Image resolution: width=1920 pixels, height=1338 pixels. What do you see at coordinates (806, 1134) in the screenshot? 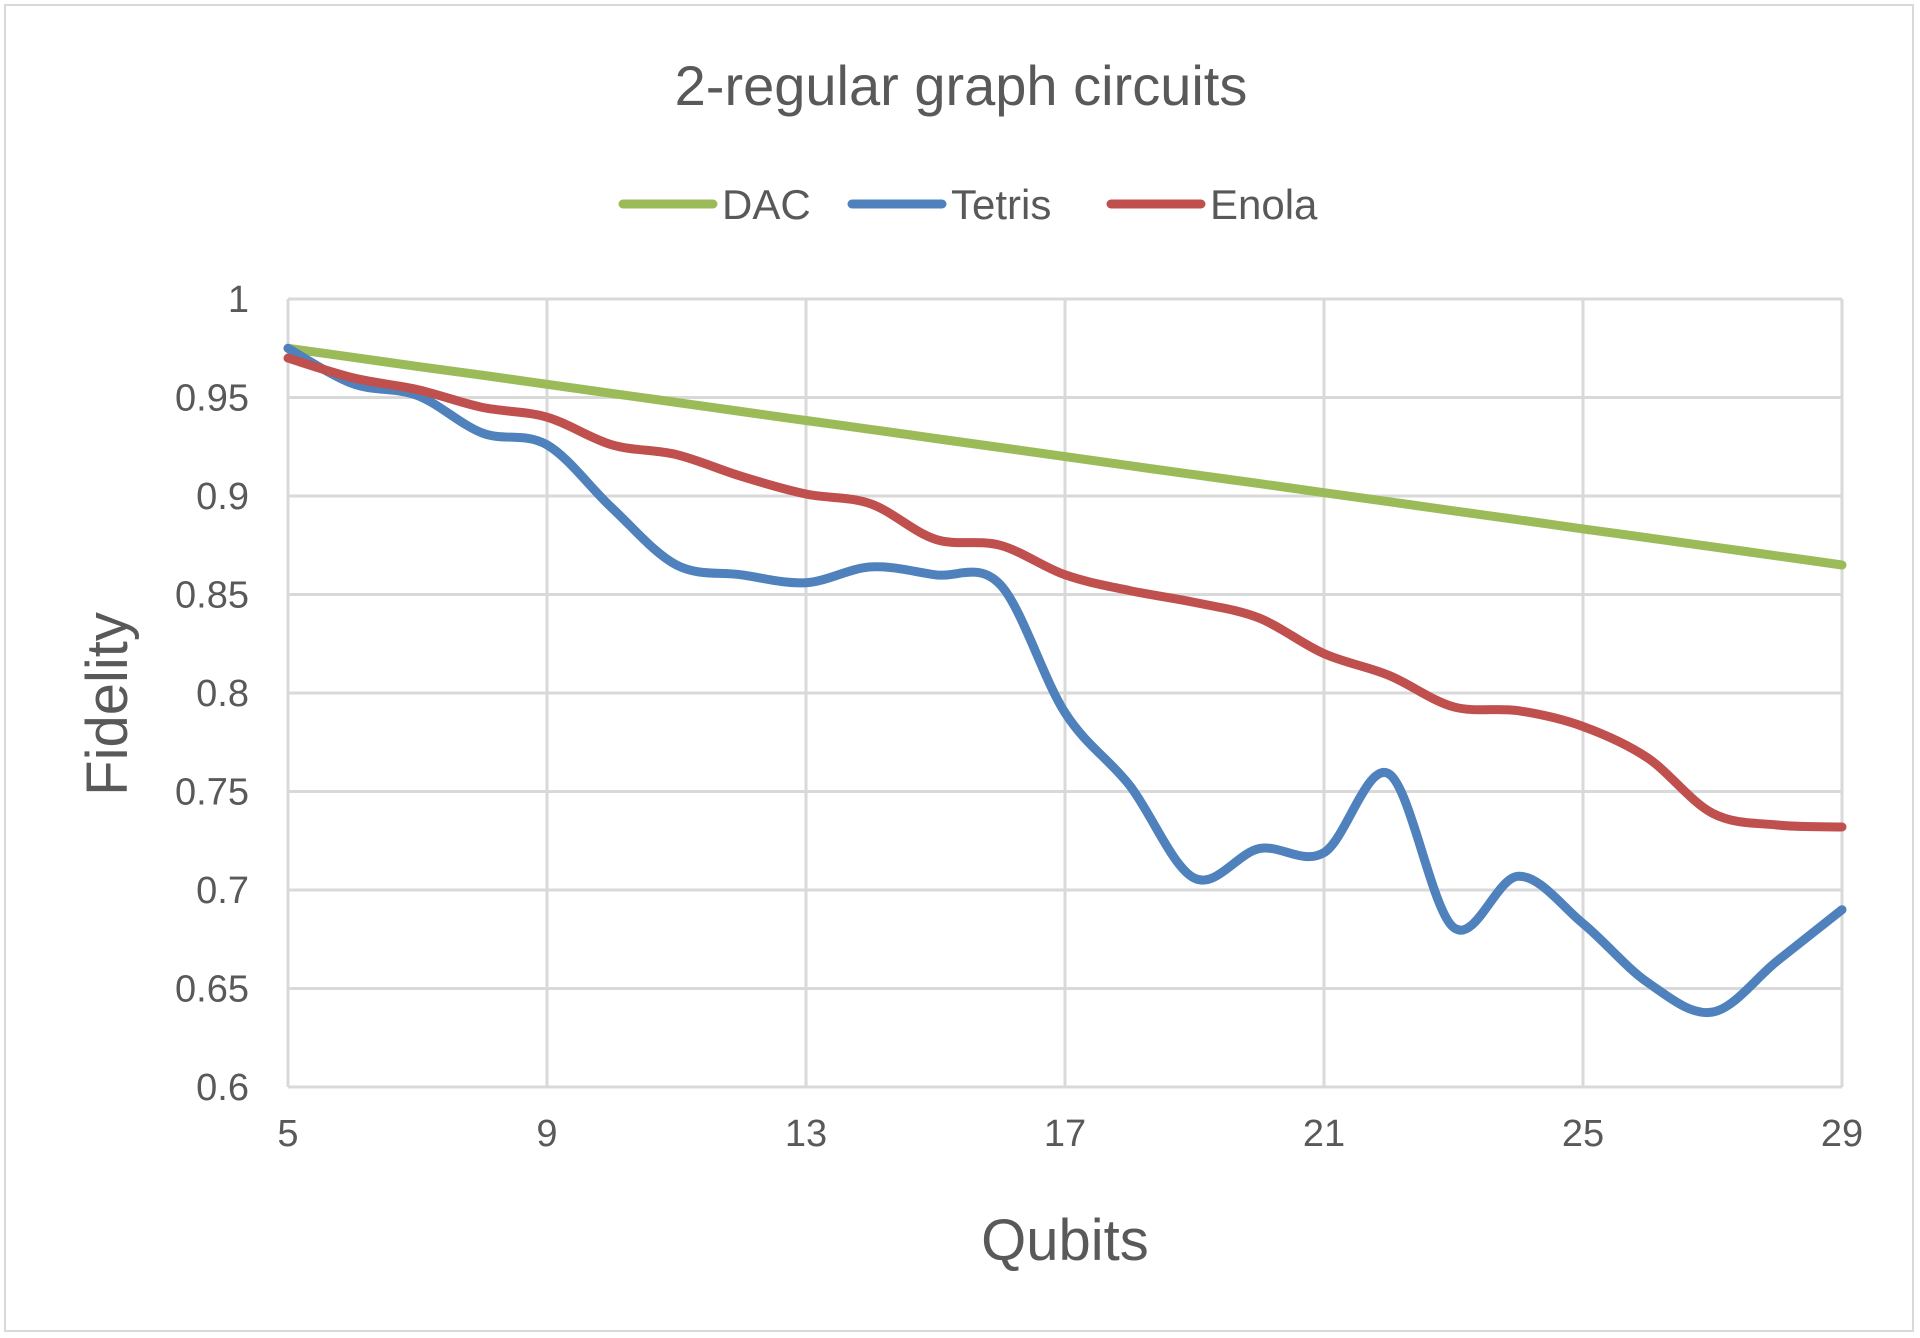
I see `x-tick-label: 13` at bounding box center [806, 1134].